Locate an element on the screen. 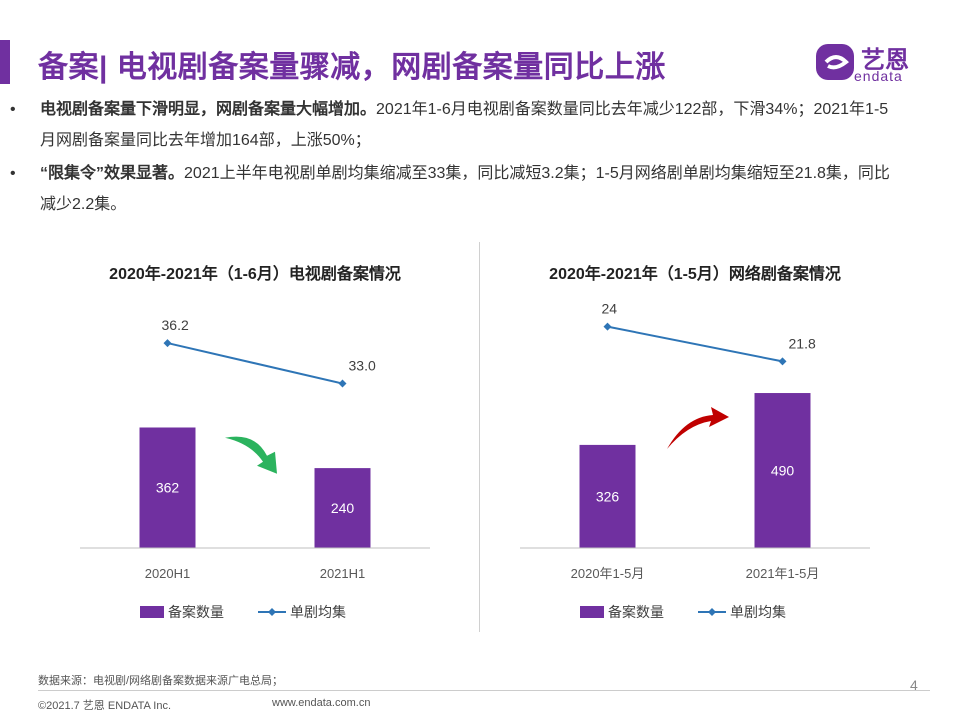  endata-logo: 艺恩 endata is located at coordinates (871, 64).